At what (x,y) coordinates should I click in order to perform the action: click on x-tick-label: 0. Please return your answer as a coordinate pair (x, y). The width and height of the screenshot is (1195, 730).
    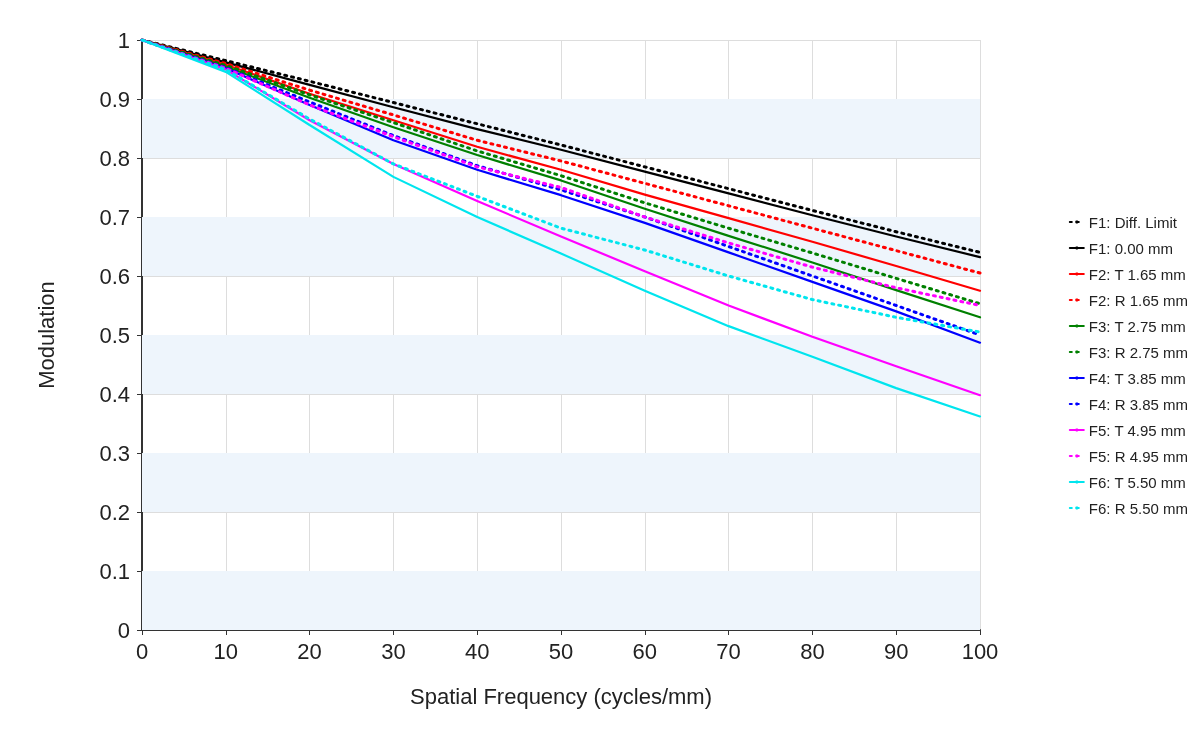
    Looking at the image, I should click on (142, 651).